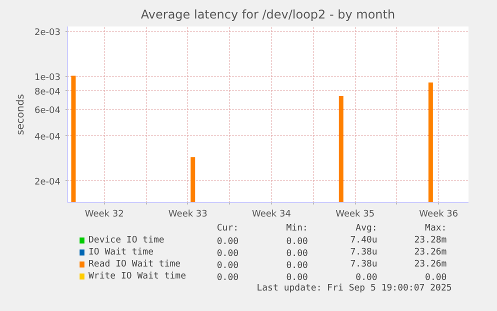 The height and width of the screenshot is (311, 497). Describe the element at coordinates (47, 111) in the screenshot. I see `y-tick-label: 6e-04` at that location.